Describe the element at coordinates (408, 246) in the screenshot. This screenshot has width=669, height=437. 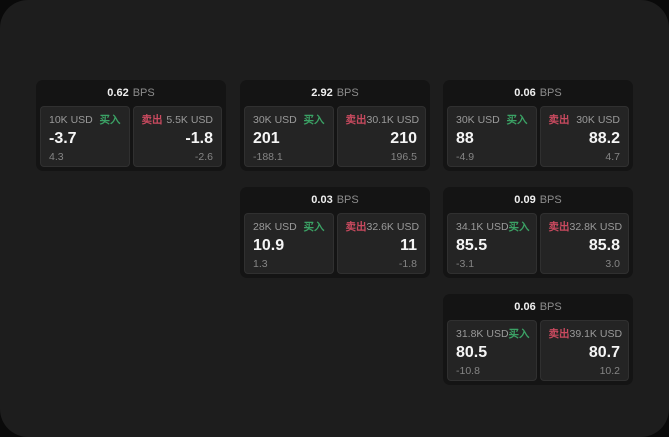
I see `sell-price: 11` at that location.